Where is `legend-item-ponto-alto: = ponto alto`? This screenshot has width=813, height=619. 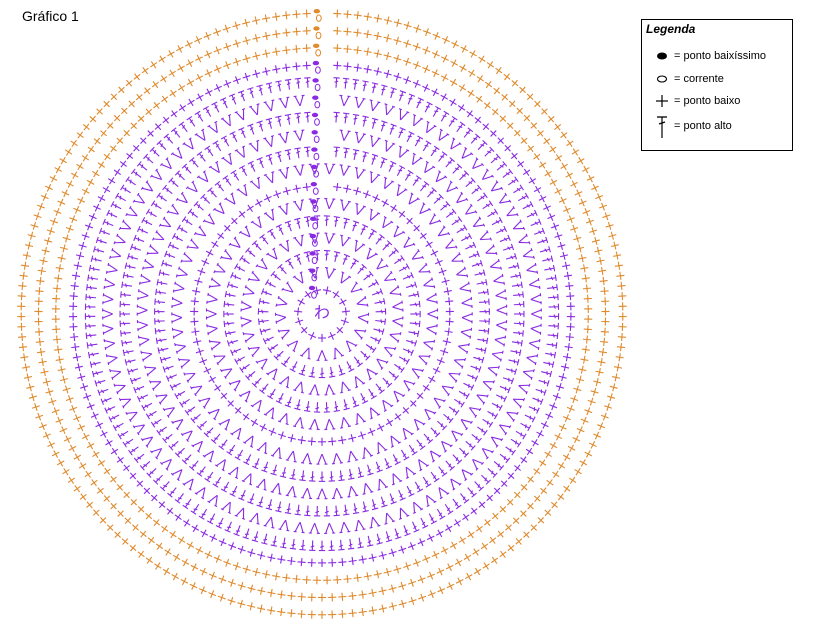
legend-item-ponto-alto: = ponto alto is located at coordinates (717, 127).